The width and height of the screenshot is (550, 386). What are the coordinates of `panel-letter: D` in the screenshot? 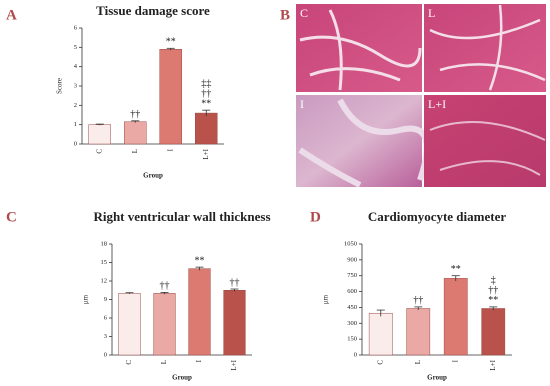 It's located at (315, 217).